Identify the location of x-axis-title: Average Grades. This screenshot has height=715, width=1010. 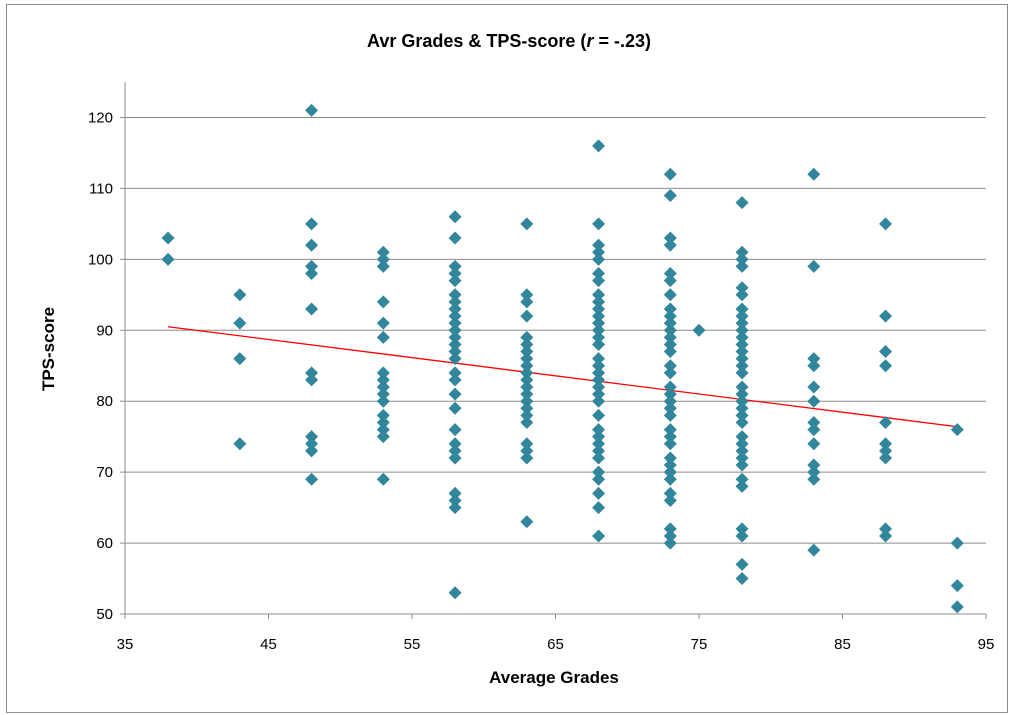
(554, 677).